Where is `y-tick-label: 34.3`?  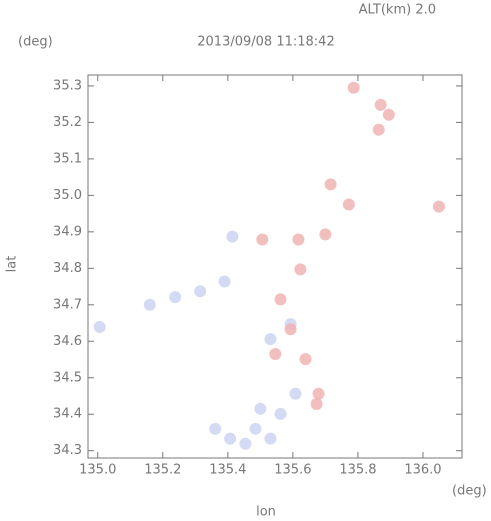 y-tick-label: 34.3 is located at coordinates (67, 450).